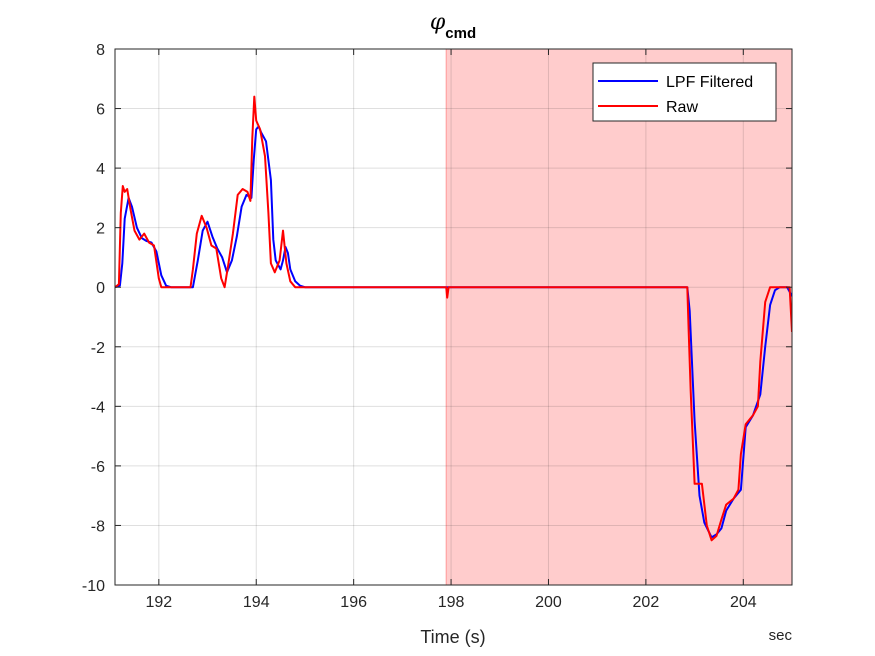 The width and height of the screenshot is (875, 656). What do you see at coordinates (98, 467) in the screenshot?
I see `y-tick-label: -6` at bounding box center [98, 467].